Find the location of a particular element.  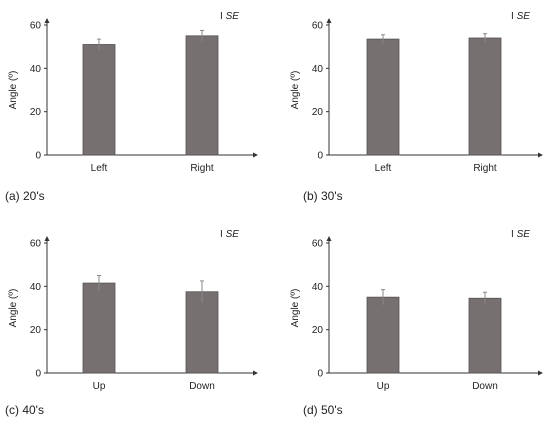

panel-caption: (a) 20's is located at coordinates (25, 196).